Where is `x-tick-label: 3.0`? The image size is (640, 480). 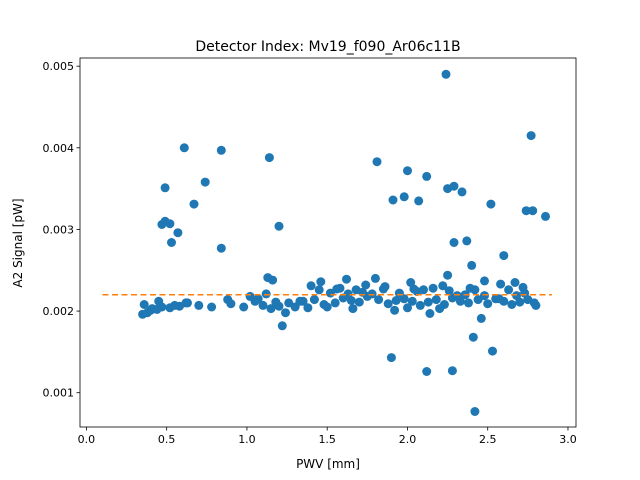 x-tick-label: 3.0 is located at coordinates (568, 439).